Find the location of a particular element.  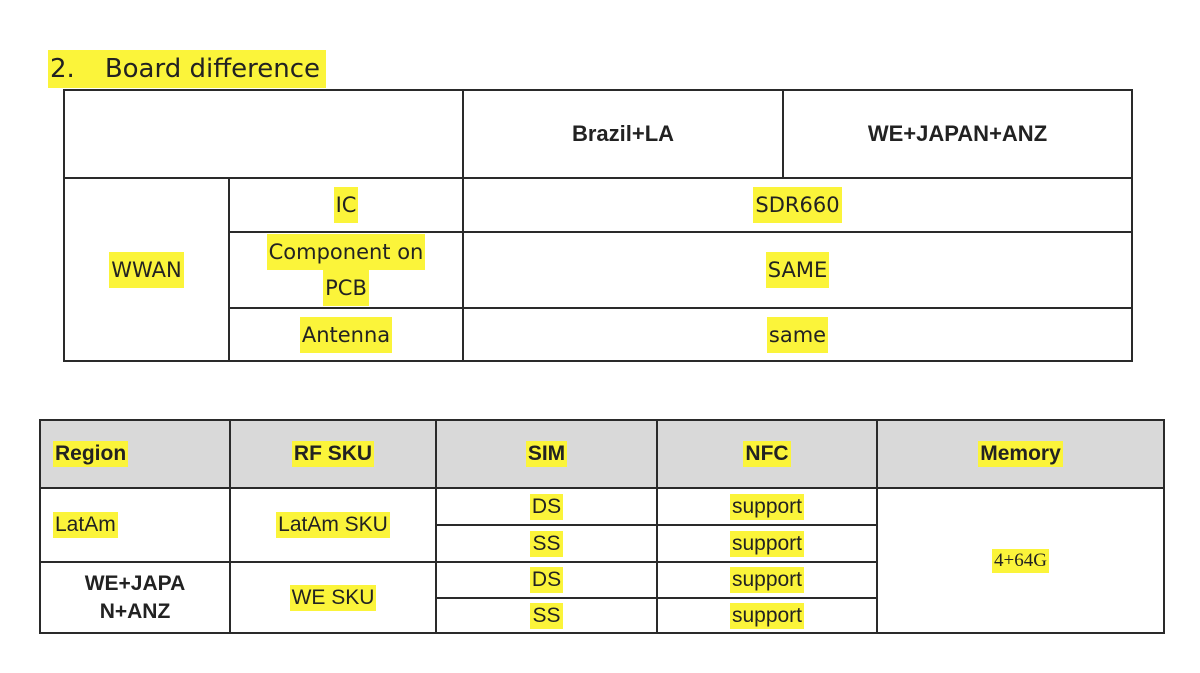

cell-text: IC is located at coordinates (346, 205).